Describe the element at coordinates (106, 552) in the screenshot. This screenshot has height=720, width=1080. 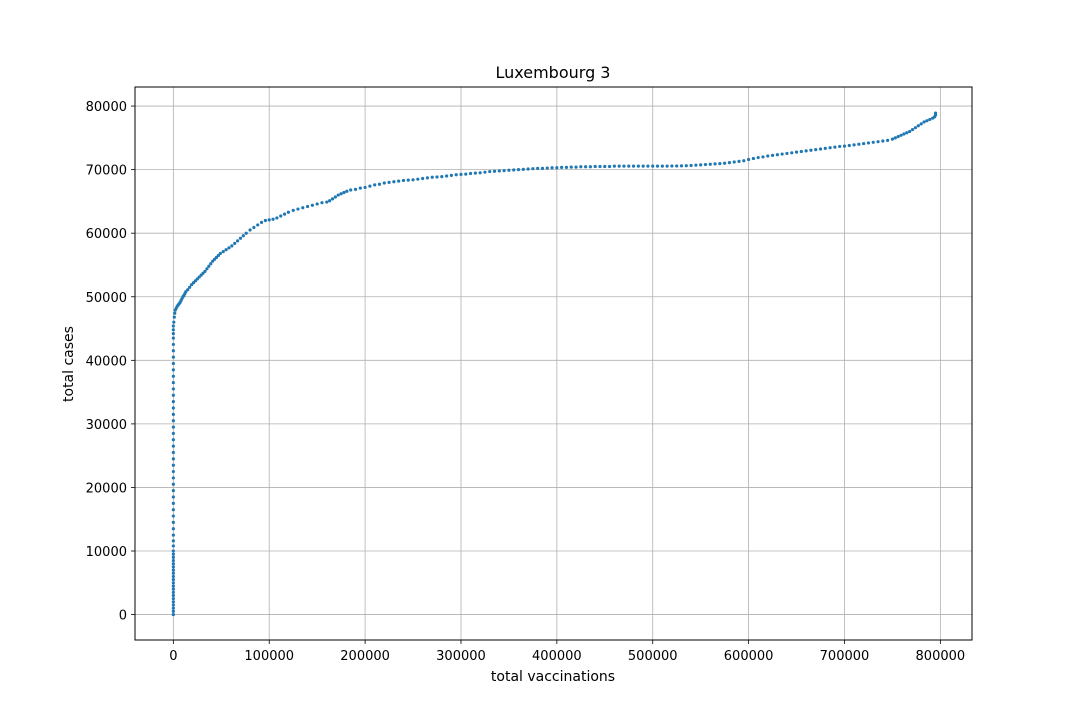
I see `y-tick-label: 10000` at that location.